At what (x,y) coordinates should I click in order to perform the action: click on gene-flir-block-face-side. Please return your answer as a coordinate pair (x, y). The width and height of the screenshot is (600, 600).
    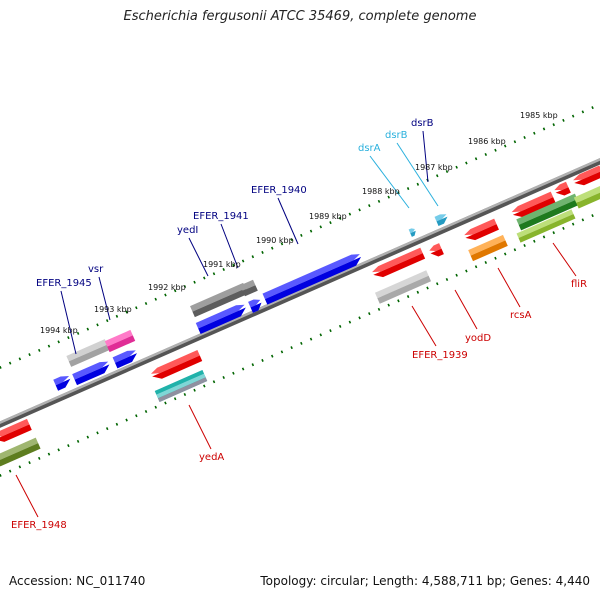
    Looking at the image, I should click on (534, 207).